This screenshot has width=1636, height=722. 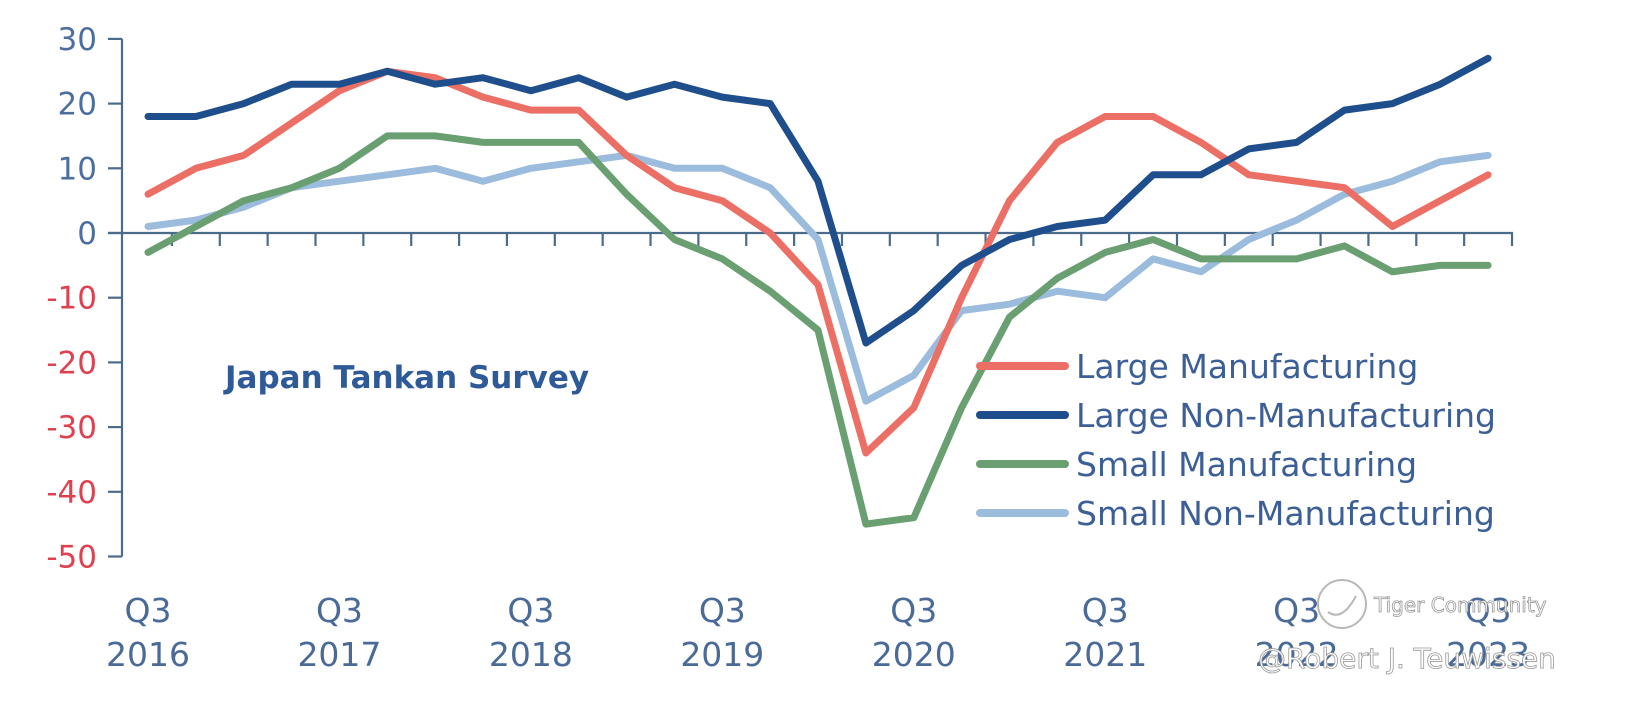 What do you see at coordinates (1286, 415) in the screenshot?
I see `legend-label: Large Non-Manufacturing` at bounding box center [1286, 415].